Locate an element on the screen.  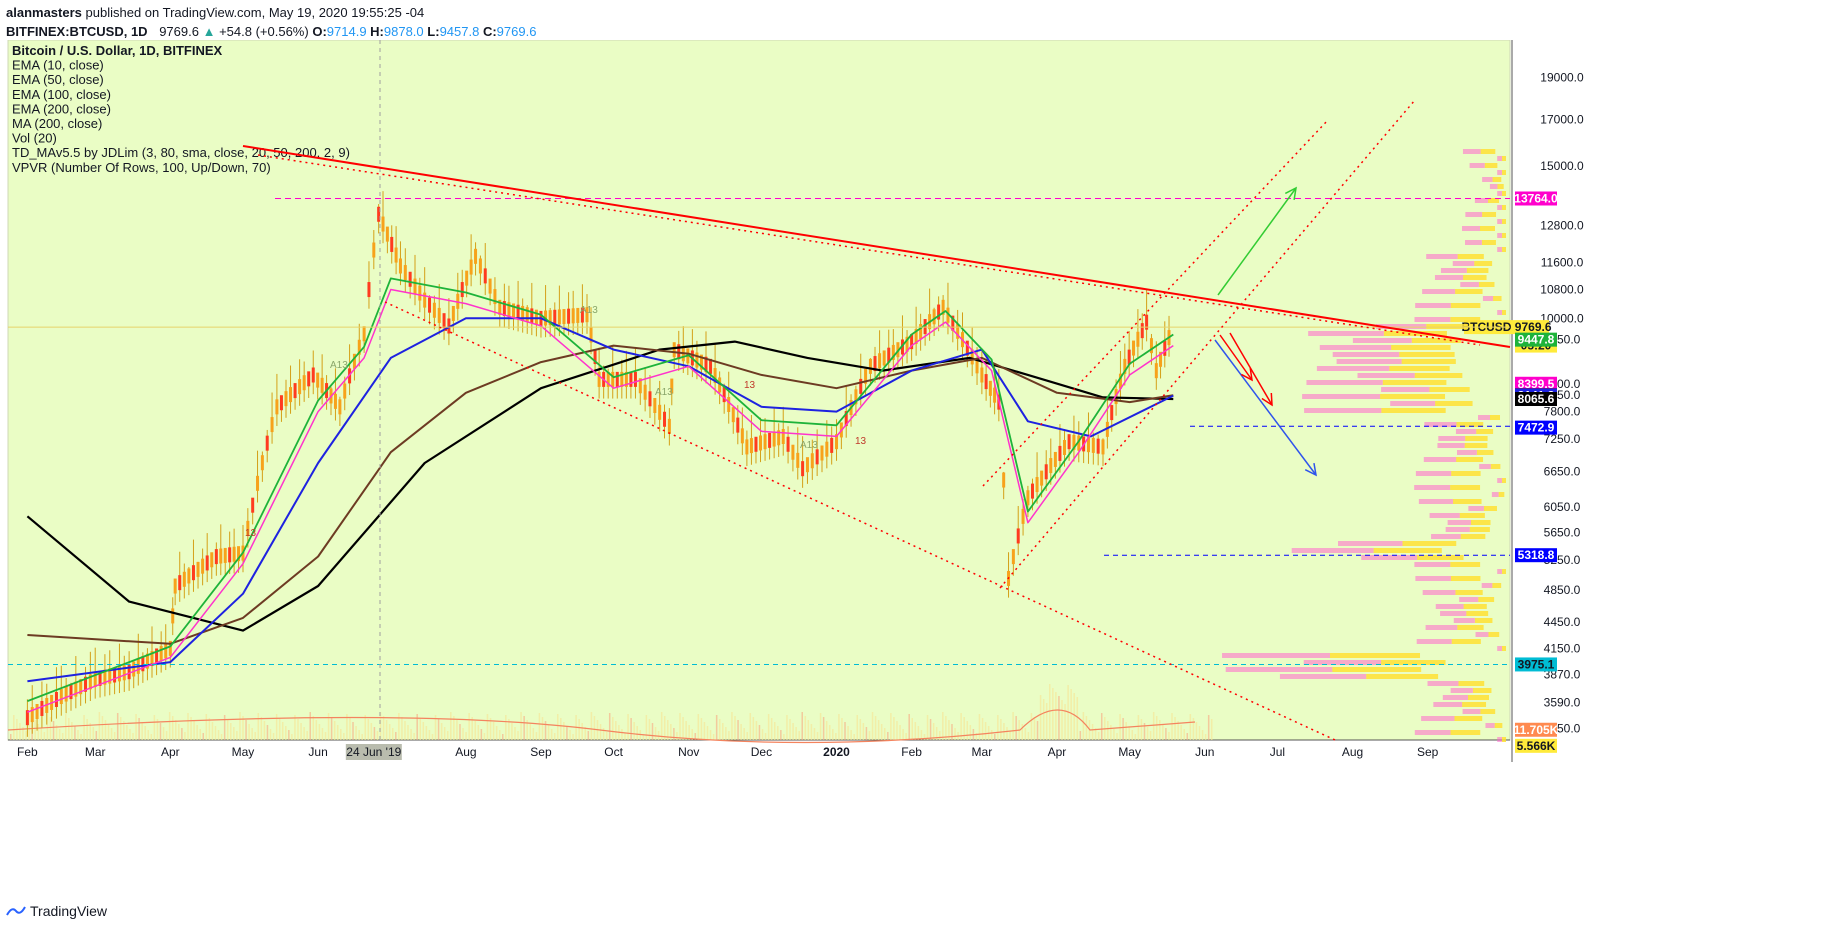
time-tick-label: Jun is located at coordinates (1204, 752).